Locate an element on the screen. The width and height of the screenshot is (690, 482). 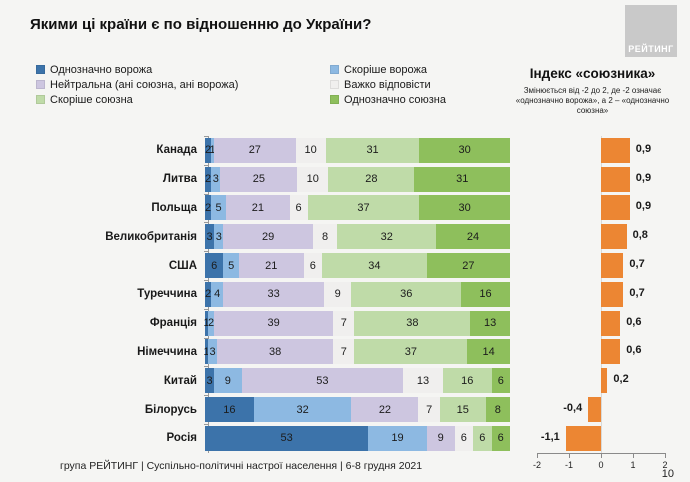
segment-value: 27 is located at coordinates (254, 150).